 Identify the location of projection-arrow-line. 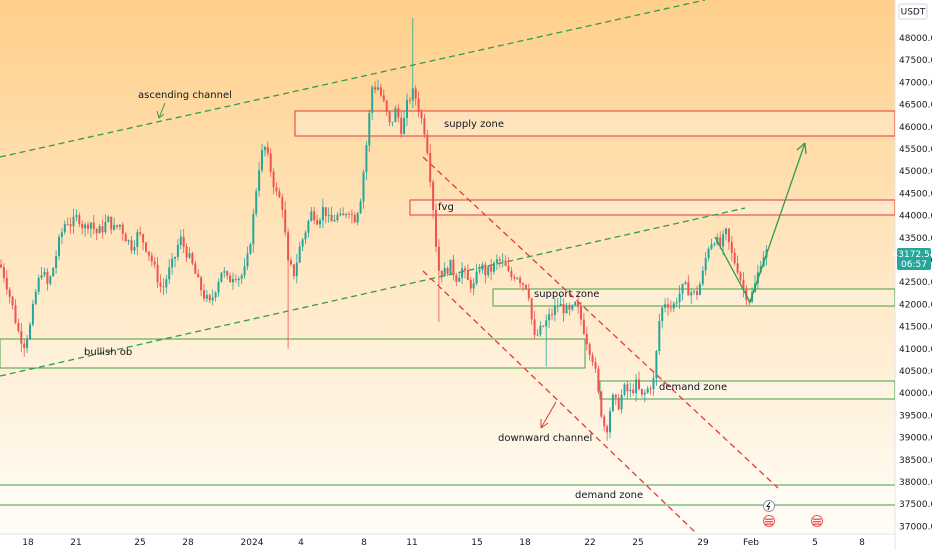
(760, 223).